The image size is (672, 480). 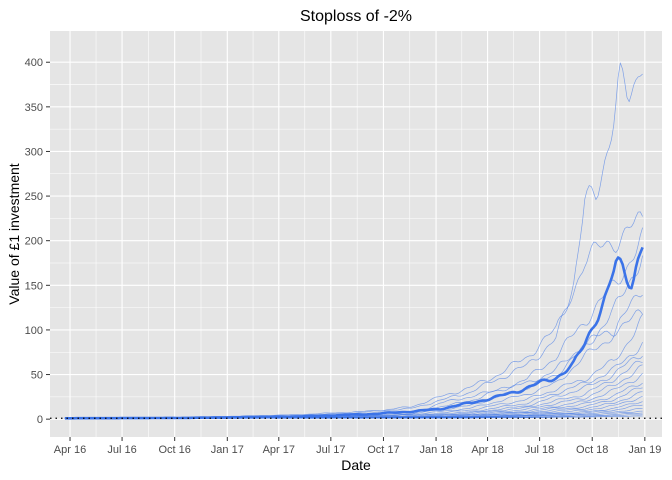 I want to click on x-tick-label: Apr 17, so click(x=279, y=450).